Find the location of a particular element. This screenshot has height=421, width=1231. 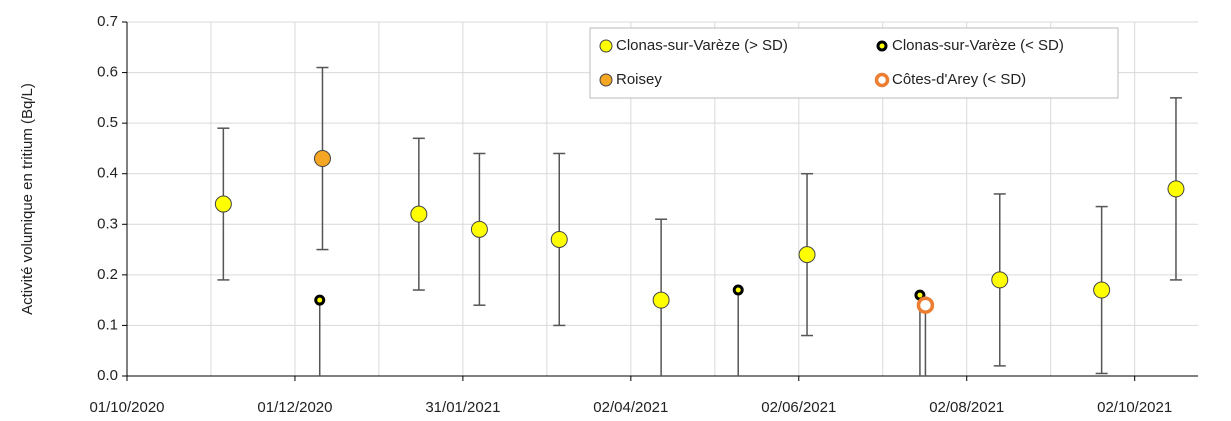

x-tick-label: 02/06/2021 is located at coordinates (798, 407).